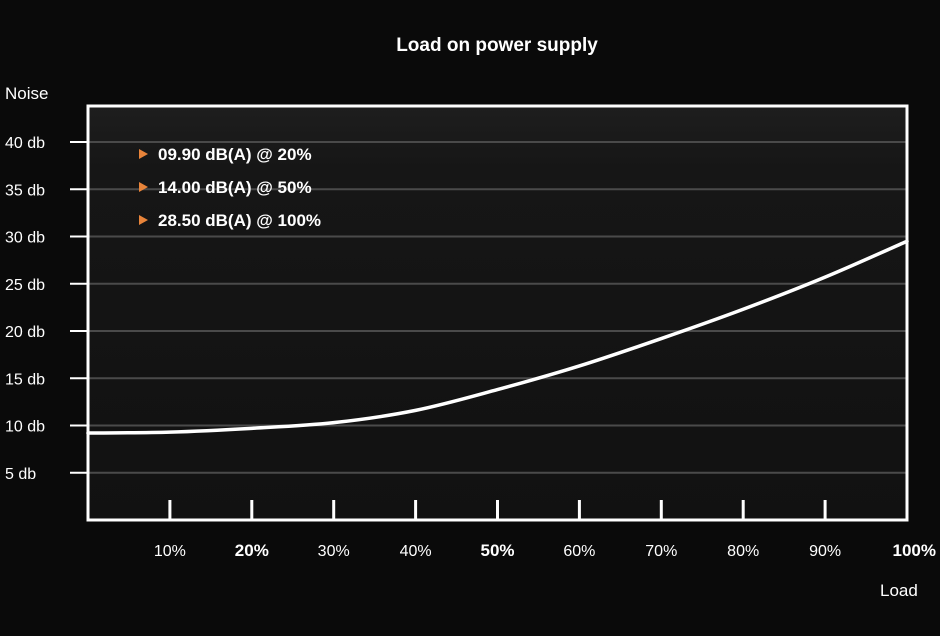  I want to click on x-tick-label: 50%, so click(497, 550).